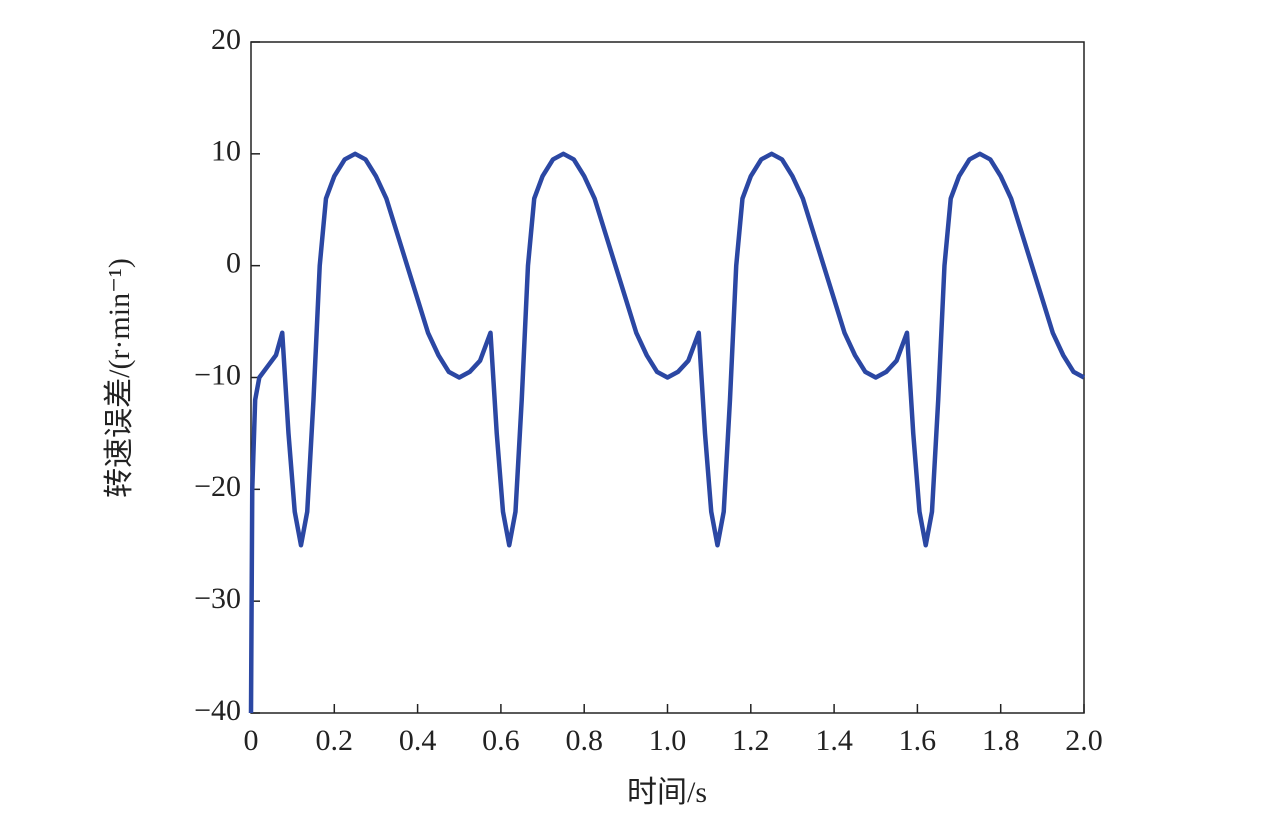 The width and height of the screenshot is (1276, 816). I want to click on x-tick-label: 2.0, so click(1084, 740).